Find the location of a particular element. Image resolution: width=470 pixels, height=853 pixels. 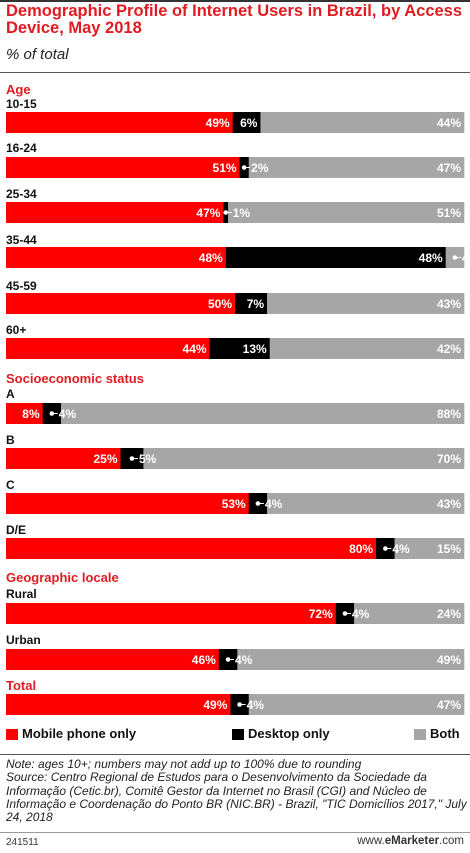

data-label: 1% is located at coordinates (242, 213).